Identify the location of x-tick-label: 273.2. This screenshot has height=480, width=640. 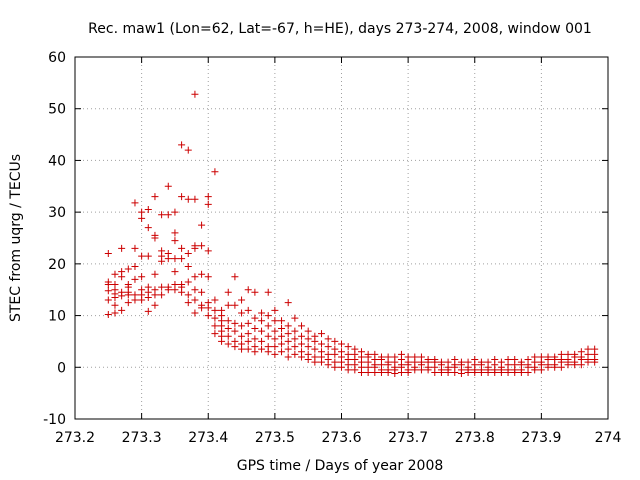
(75, 438).